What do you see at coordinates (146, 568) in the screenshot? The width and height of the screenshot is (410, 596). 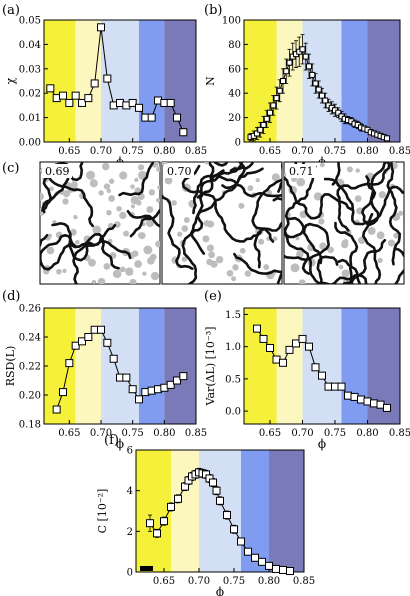 I see `baseline-point` at bounding box center [146, 568].